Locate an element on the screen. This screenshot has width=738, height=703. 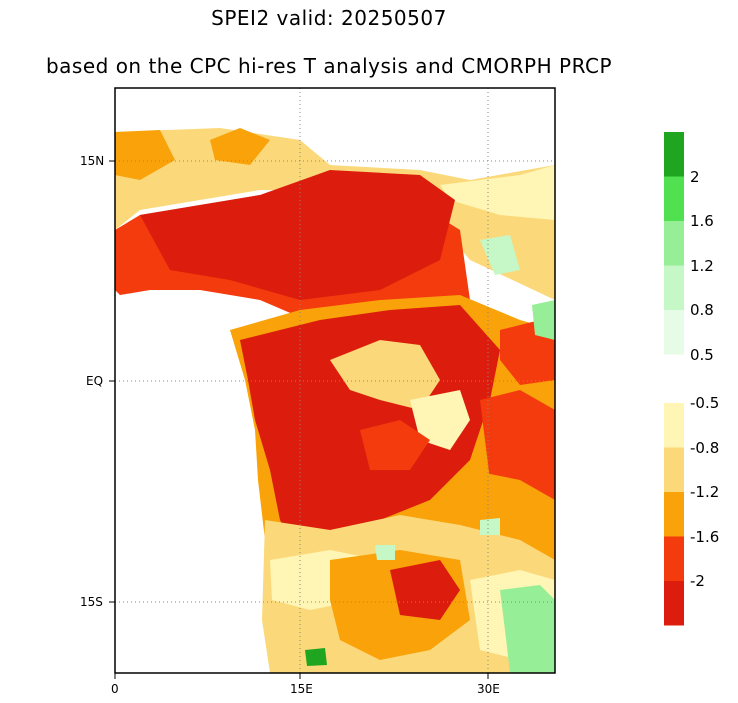
lat-label-15s: 15S is located at coordinates (91, 602).